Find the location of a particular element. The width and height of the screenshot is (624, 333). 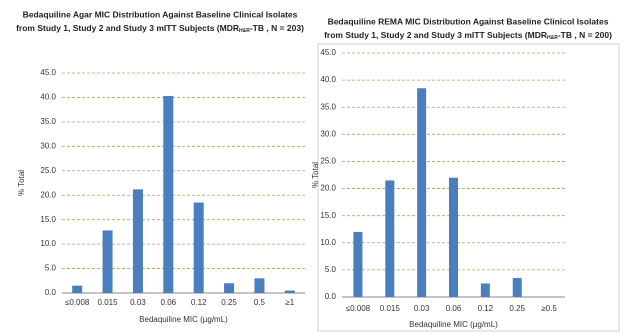

x-tick-label: ≥0.5 is located at coordinates (549, 308).